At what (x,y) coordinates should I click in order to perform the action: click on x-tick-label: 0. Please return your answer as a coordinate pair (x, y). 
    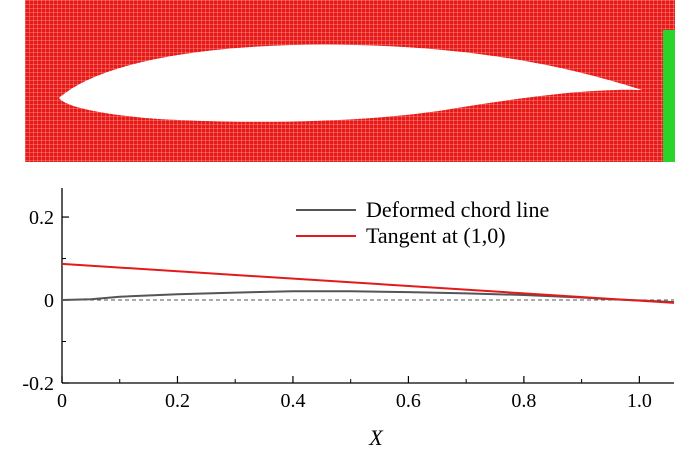
    Looking at the image, I should click on (62, 401).